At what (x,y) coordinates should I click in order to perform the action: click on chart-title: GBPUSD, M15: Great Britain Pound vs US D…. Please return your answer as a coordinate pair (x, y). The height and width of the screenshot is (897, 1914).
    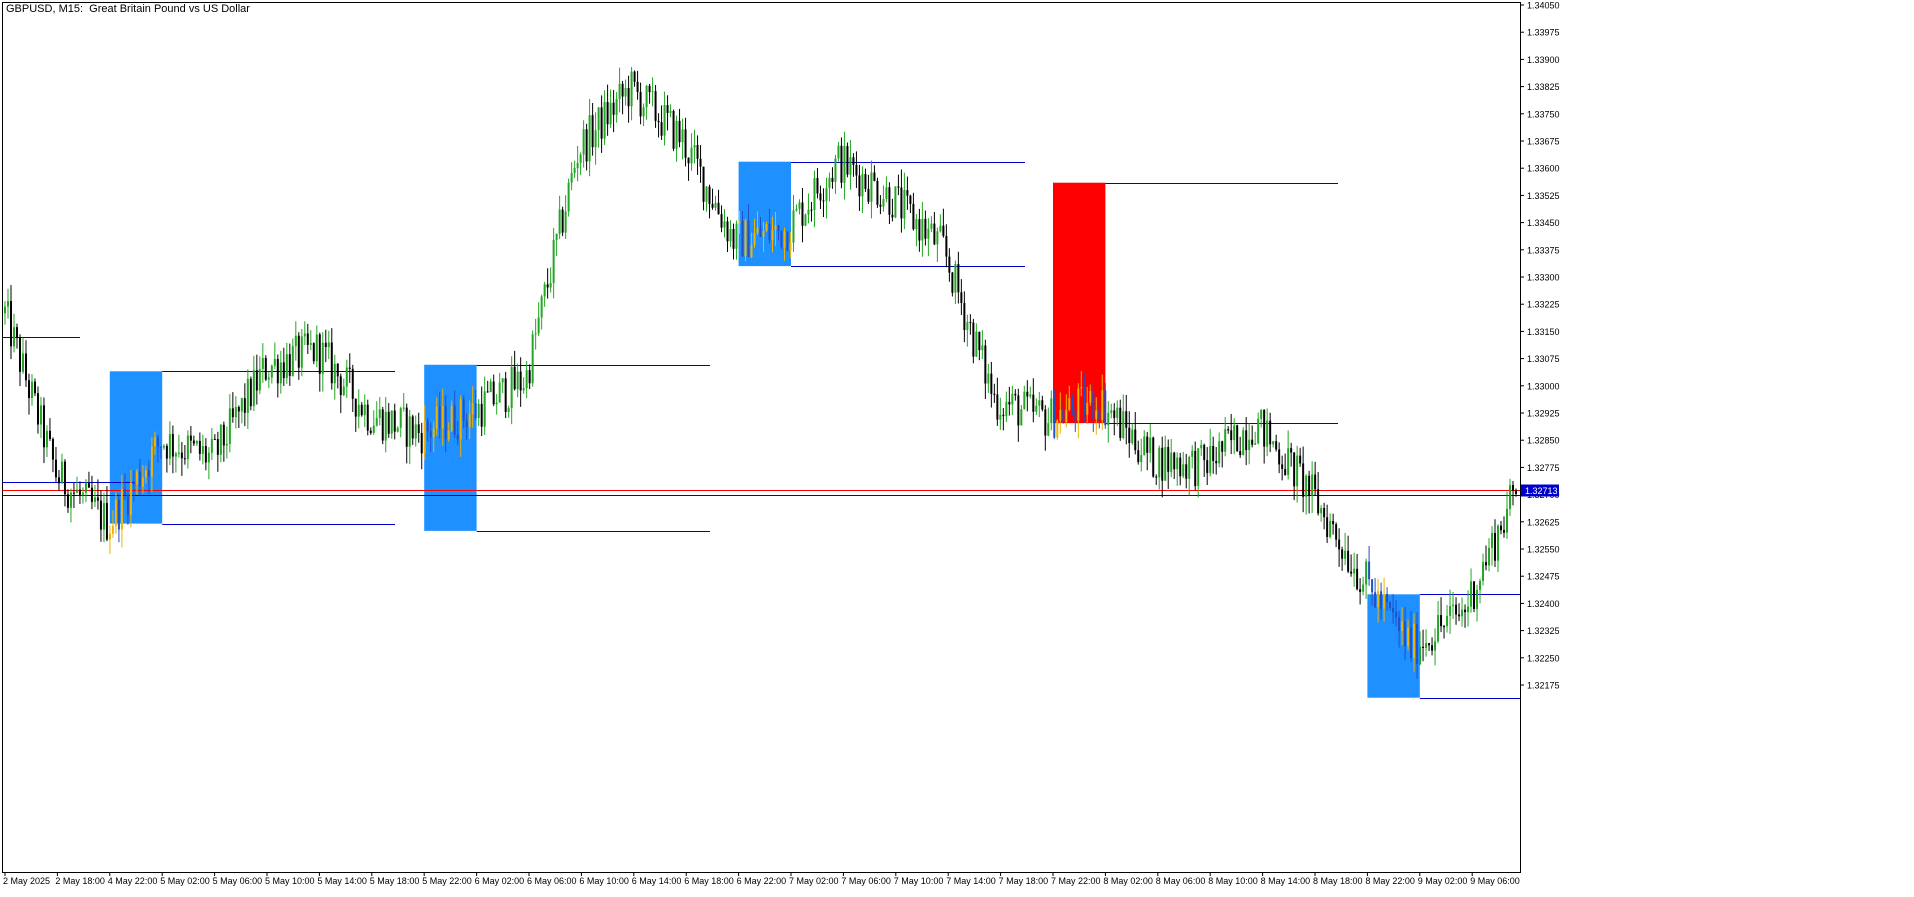
    Looking at the image, I should click on (128, 9).